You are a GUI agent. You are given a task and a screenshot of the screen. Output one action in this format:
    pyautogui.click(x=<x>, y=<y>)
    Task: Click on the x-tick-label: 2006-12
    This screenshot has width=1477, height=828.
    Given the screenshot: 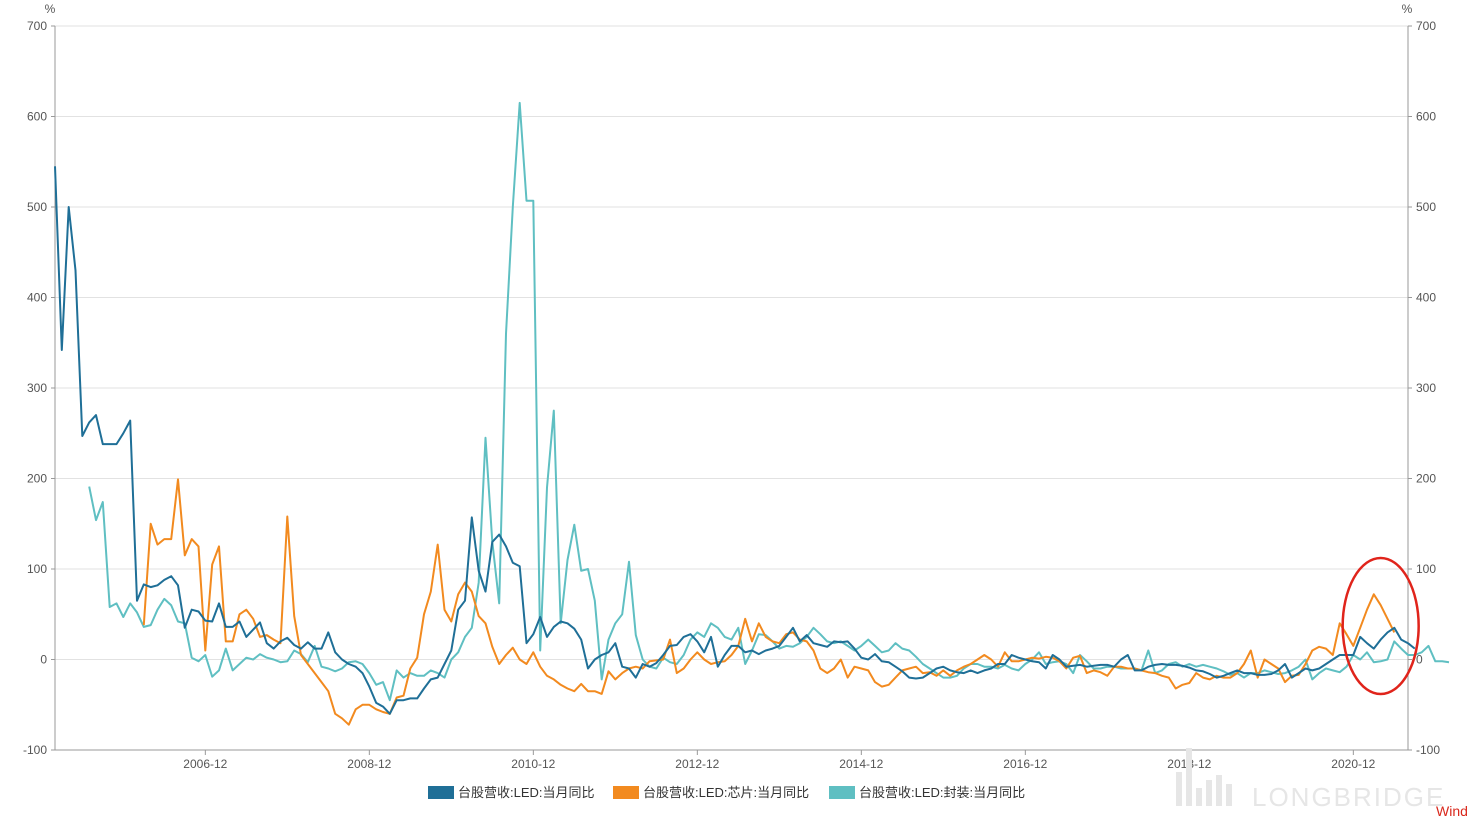 What is the action you would take?
    pyautogui.click(x=205, y=764)
    